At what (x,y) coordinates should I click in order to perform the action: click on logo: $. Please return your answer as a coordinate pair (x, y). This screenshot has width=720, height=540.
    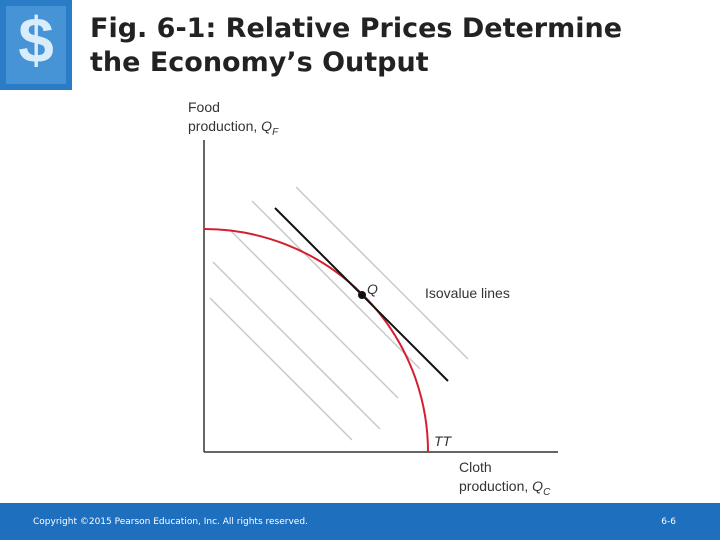
    Looking at the image, I should click on (36, 45).